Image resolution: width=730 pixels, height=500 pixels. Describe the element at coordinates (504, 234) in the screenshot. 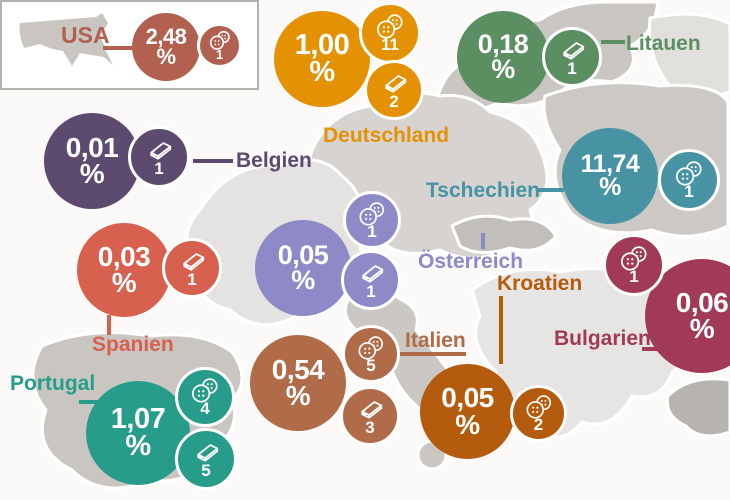

I see `map-alps-austria` at that location.